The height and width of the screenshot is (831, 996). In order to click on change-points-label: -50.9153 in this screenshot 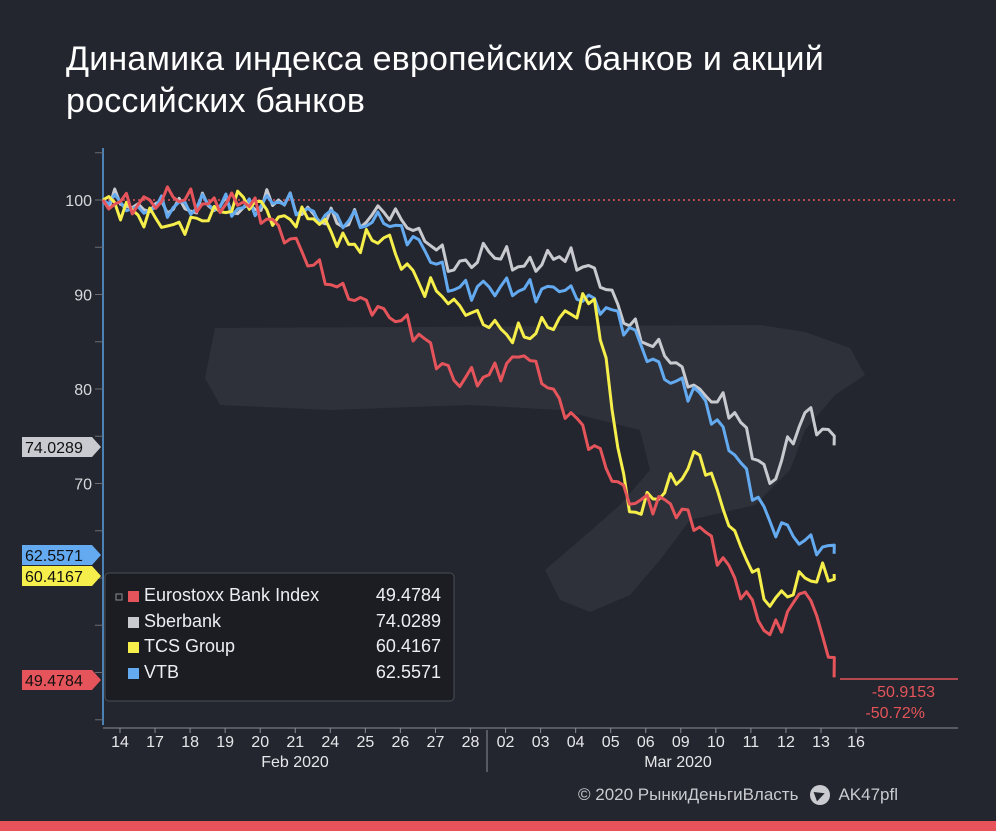, I will do `click(903, 692)`.